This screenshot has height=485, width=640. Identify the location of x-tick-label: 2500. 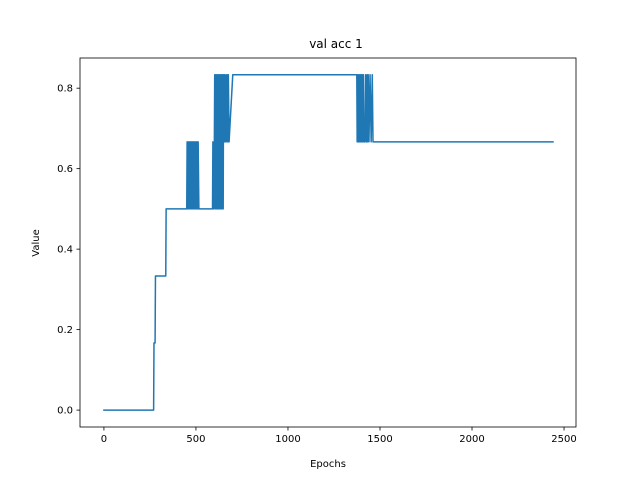
(563, 439).